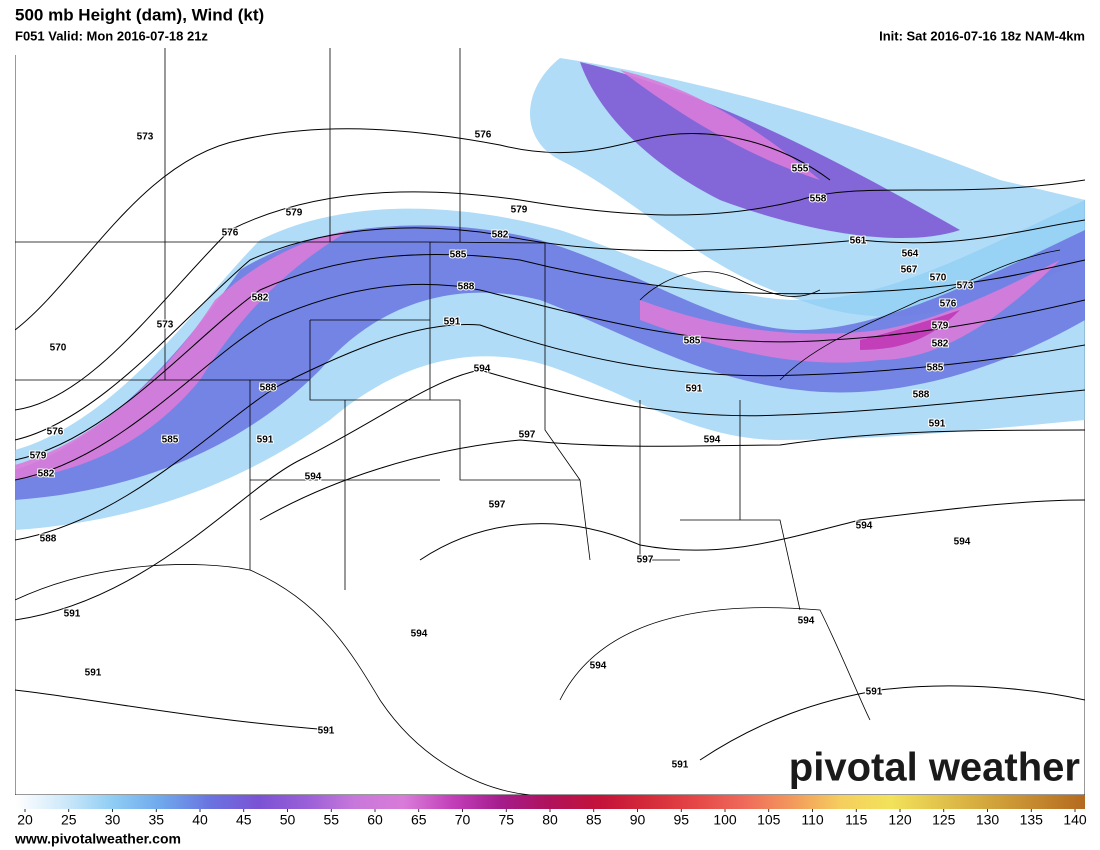 The height and width of the screenshot is (850, 1100). I want to click on colorbar-tick-label: 45, so click(244, 820).